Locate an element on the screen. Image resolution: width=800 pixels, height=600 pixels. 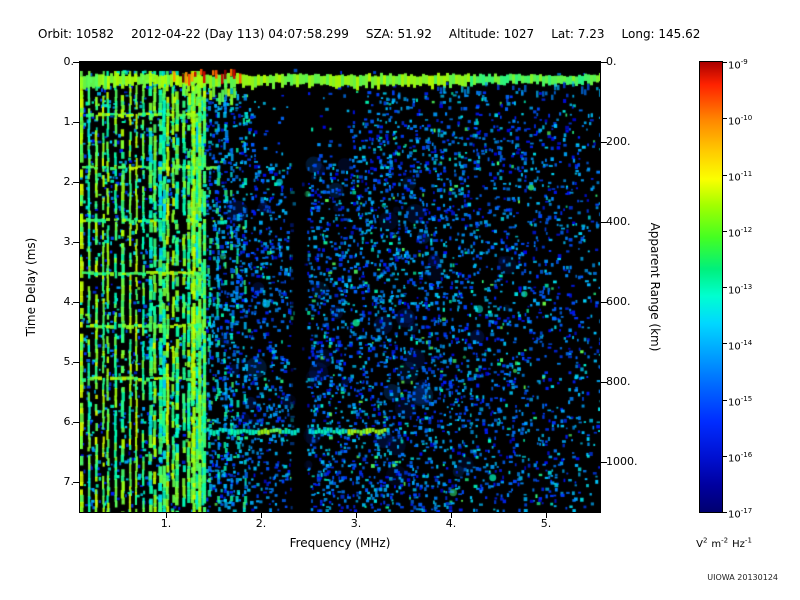
colorbar-tick-label: 10-16 is located at coordinates (740, 458).